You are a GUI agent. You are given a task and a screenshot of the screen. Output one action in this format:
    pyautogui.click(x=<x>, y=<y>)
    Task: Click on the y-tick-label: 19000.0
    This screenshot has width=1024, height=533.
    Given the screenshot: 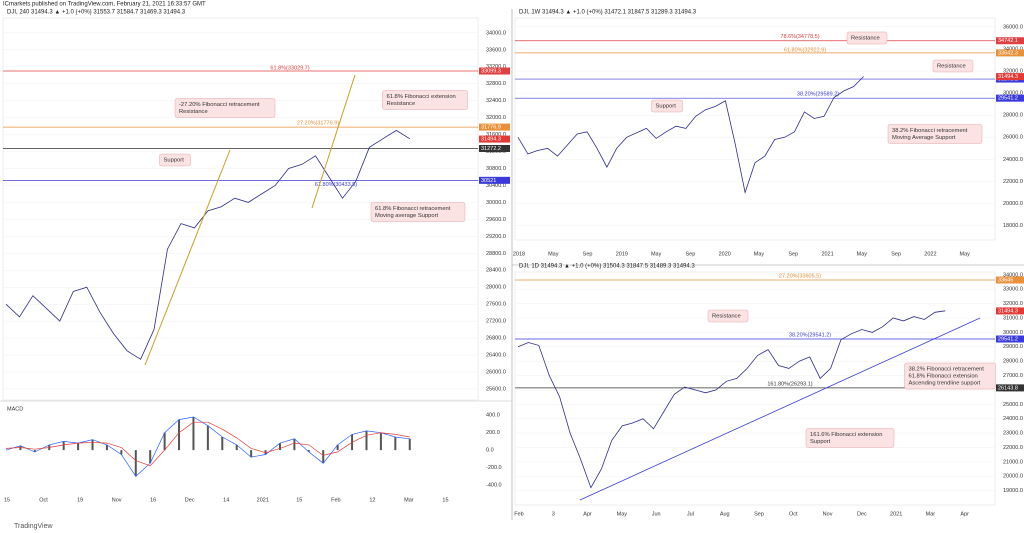 What is the action you would take?
    pyautogui.click(x=1013, y=491)
    